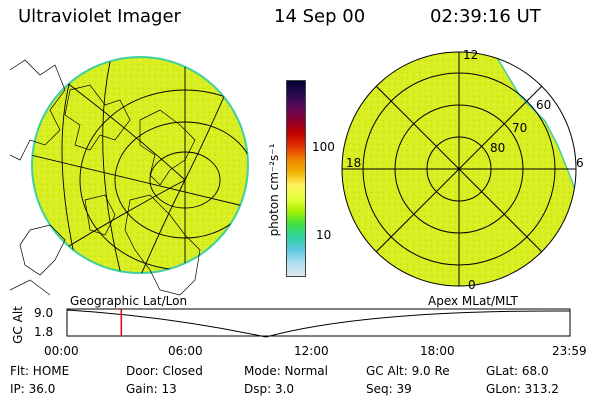 This screenshot has height=400, width=600. I want to click on mlat-label-60: 60, so click(543, 105).